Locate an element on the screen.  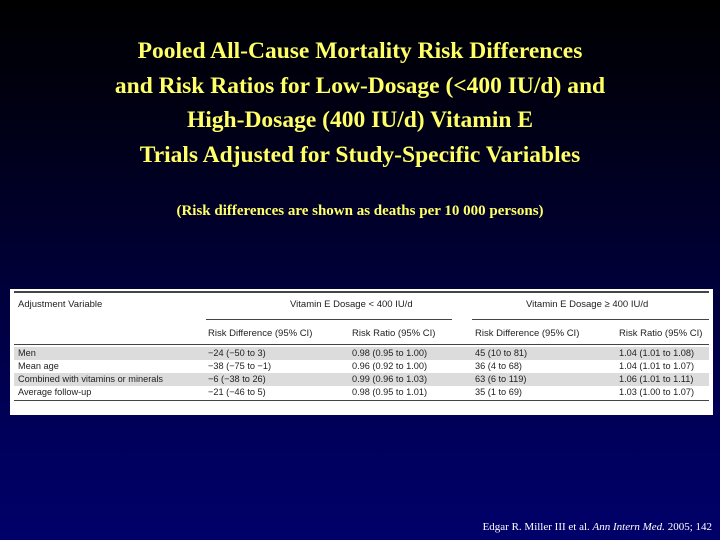
header-low-risk-difference: Risk Difference (95% CI) is located at coordinates (260, 333).